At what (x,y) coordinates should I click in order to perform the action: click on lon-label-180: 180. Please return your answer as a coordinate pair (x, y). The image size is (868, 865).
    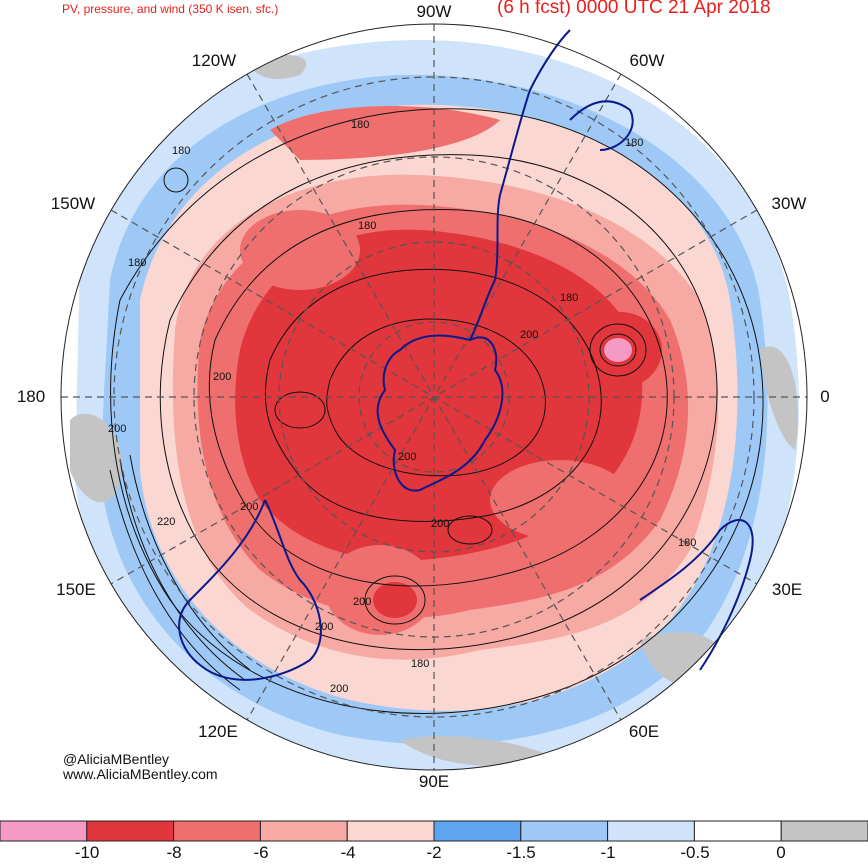
    Looking at the image, I should click on (31, 396).